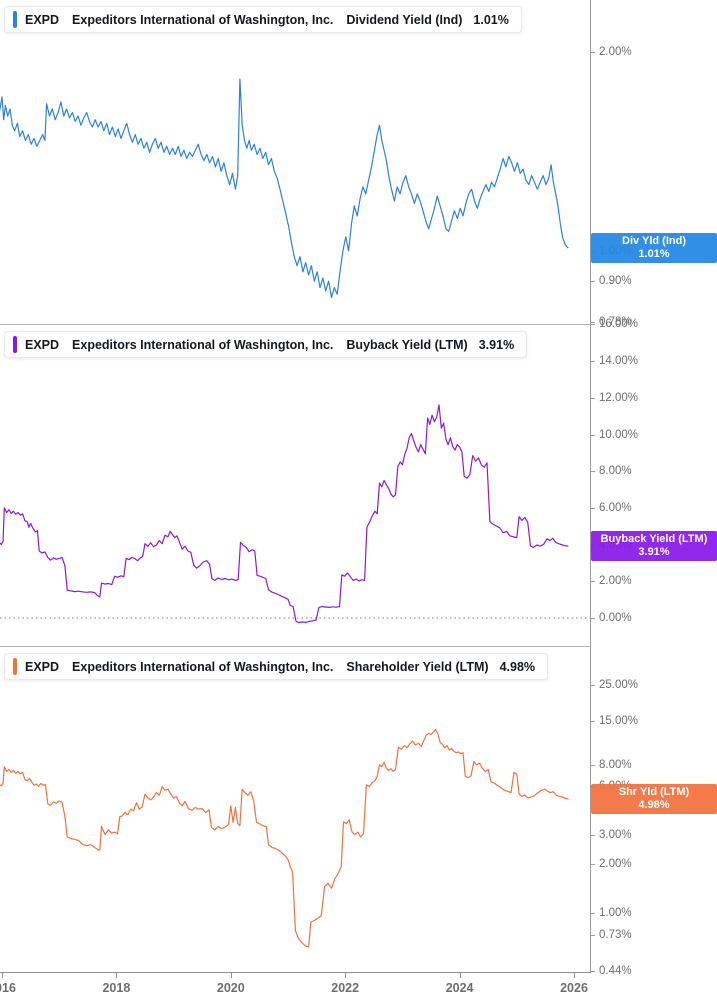 This screenshot has height=1005, width=717. Describe the element at coordinates (654, 552) in the screenshot. I see `badge-value: 3.91%` at that location.